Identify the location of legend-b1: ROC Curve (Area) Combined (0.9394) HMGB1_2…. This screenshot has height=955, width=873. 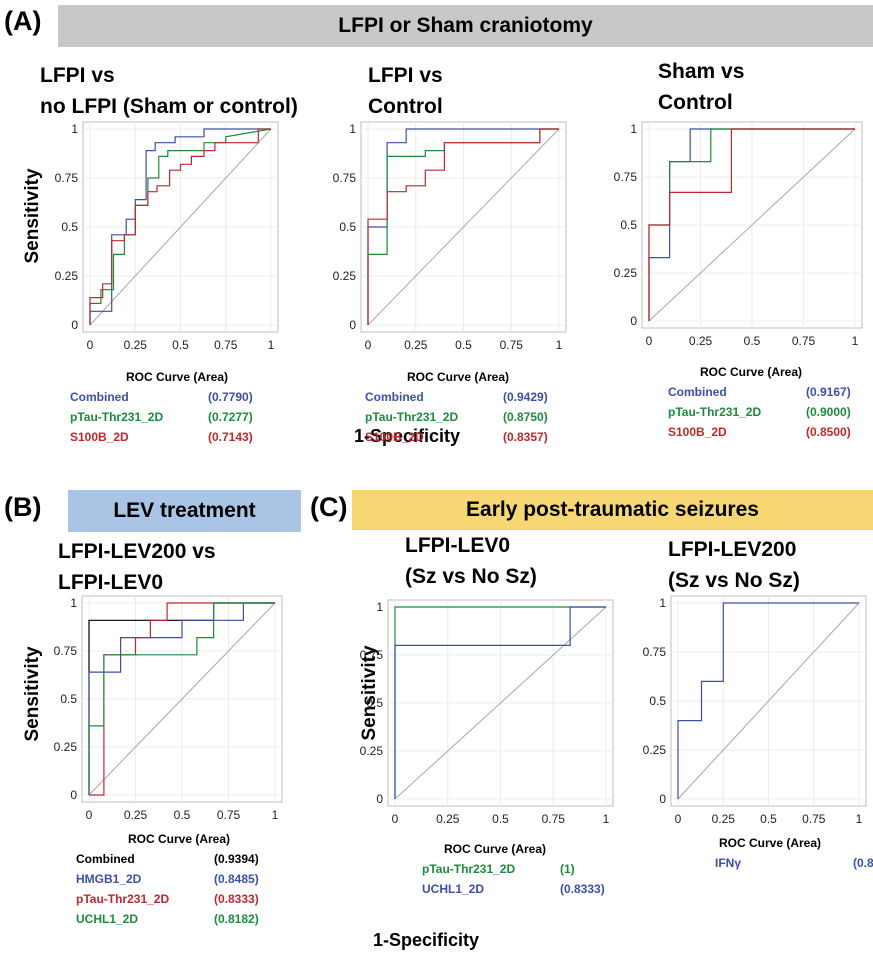
(191, 882).